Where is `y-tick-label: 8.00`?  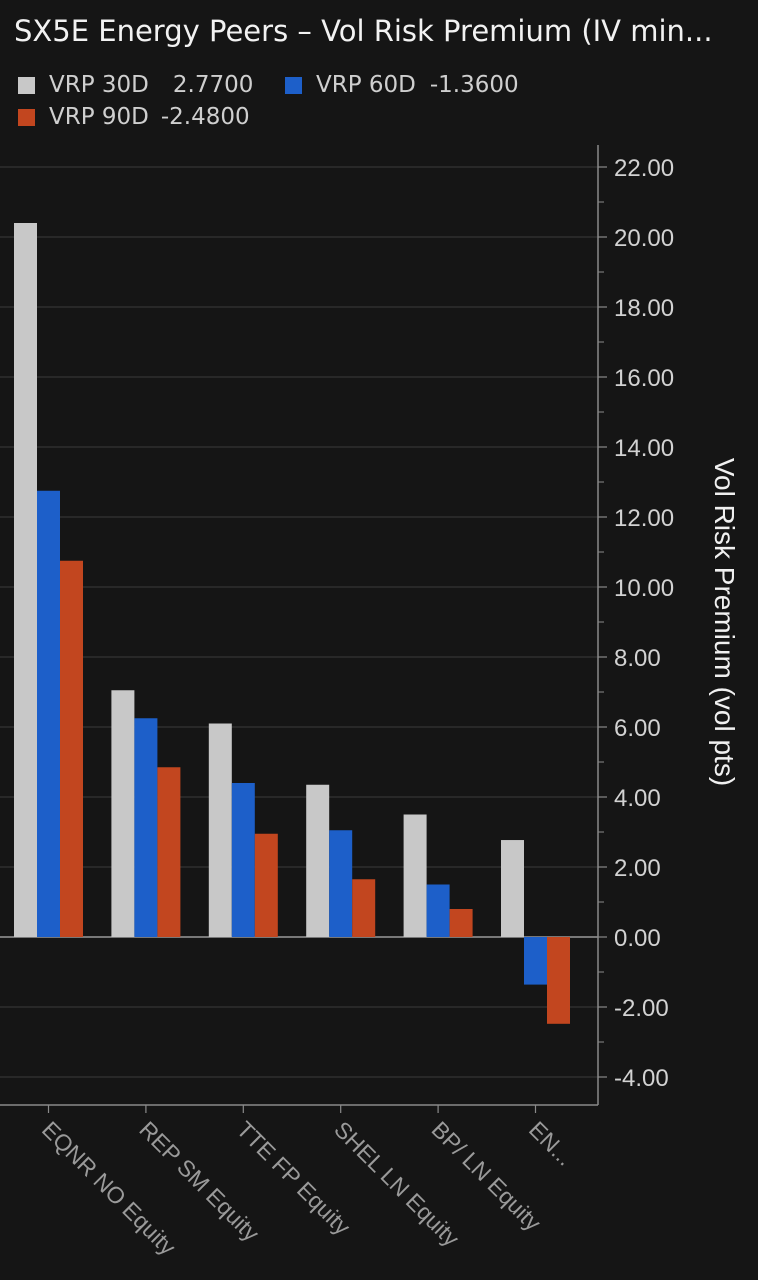 y-tick-label: 8.00 is located at coordinates (637, 658).